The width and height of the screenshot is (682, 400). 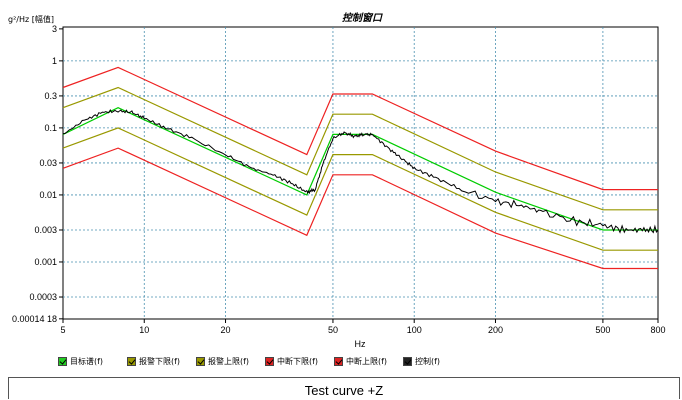 I want to click on legend-item: 中断上限(f), so click(x=368, y=361).